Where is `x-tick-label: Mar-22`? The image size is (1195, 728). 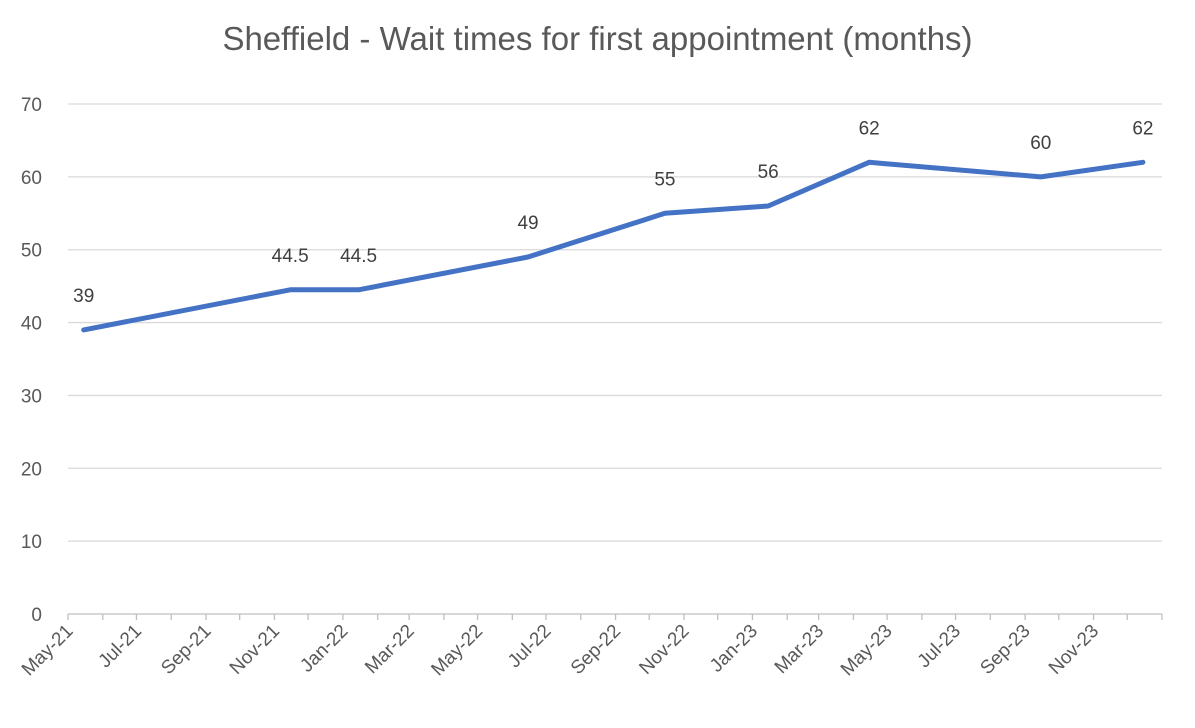 x-tick-label: Mar-22 is located at coordinates (389, 649).